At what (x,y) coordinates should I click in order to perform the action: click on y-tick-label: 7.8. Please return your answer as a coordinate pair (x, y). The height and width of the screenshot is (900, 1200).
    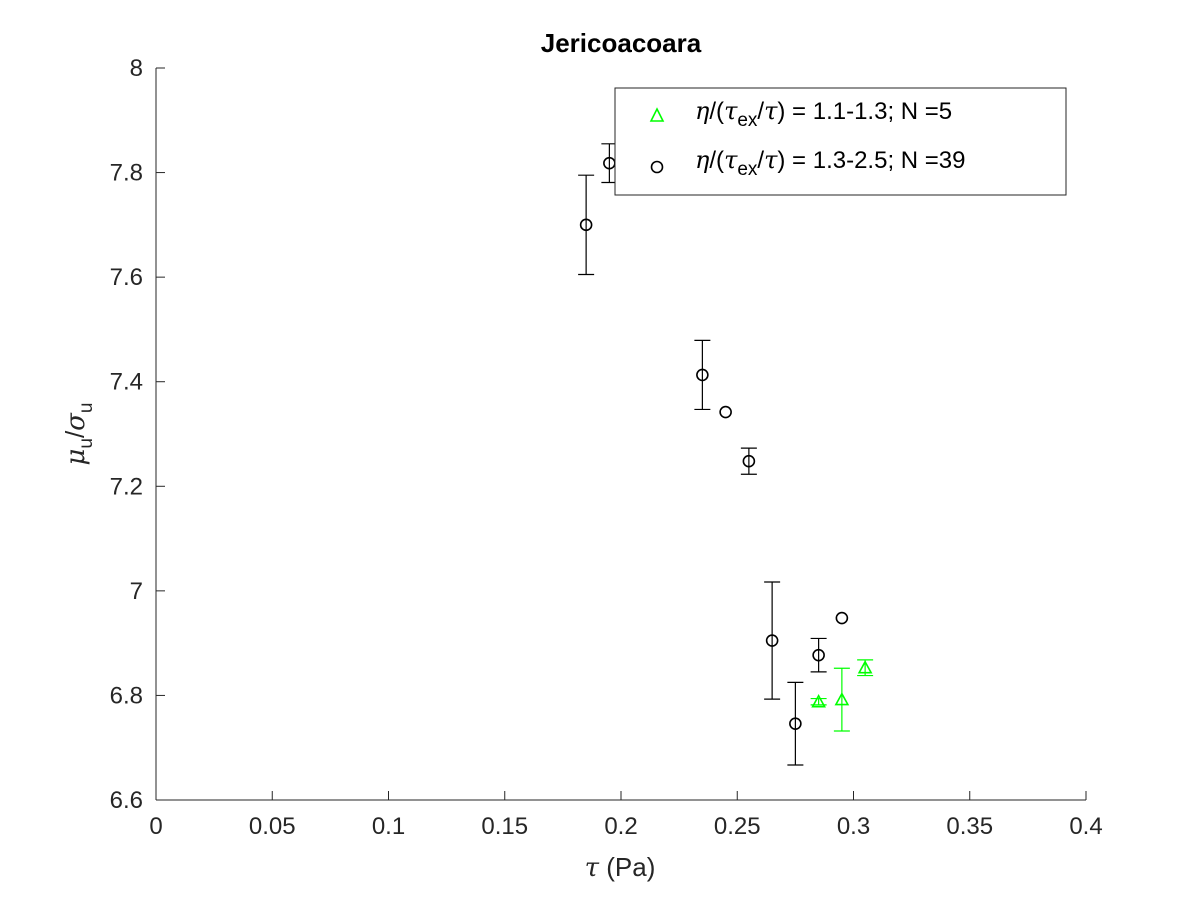
    Looking at the image, I should click on (126, 173).